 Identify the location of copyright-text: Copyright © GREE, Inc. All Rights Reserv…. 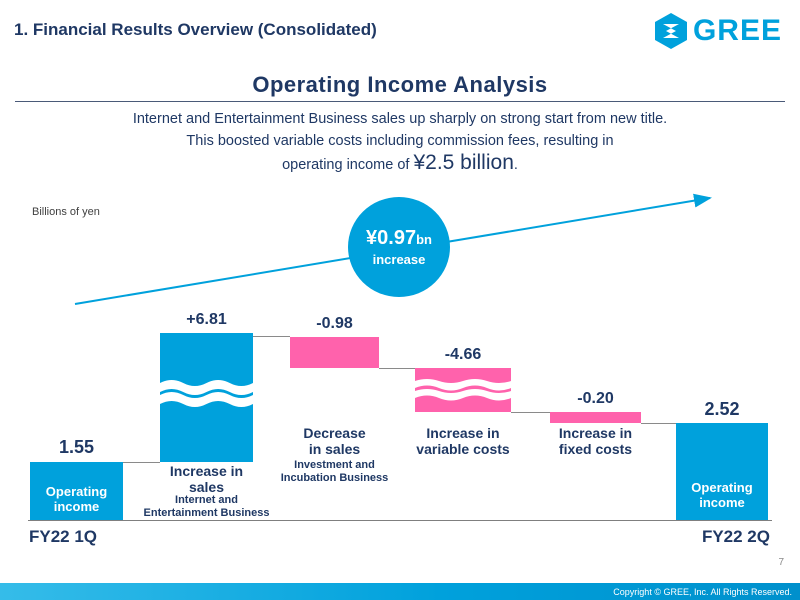
(702, 591).